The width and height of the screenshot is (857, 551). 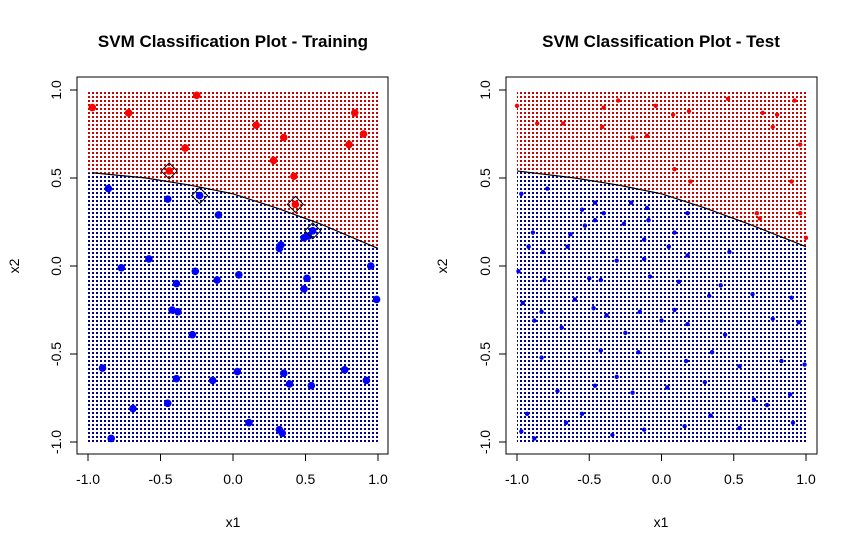 I want to click on training-x-tick-label-4: 1.0, so click(x=378, y=479).